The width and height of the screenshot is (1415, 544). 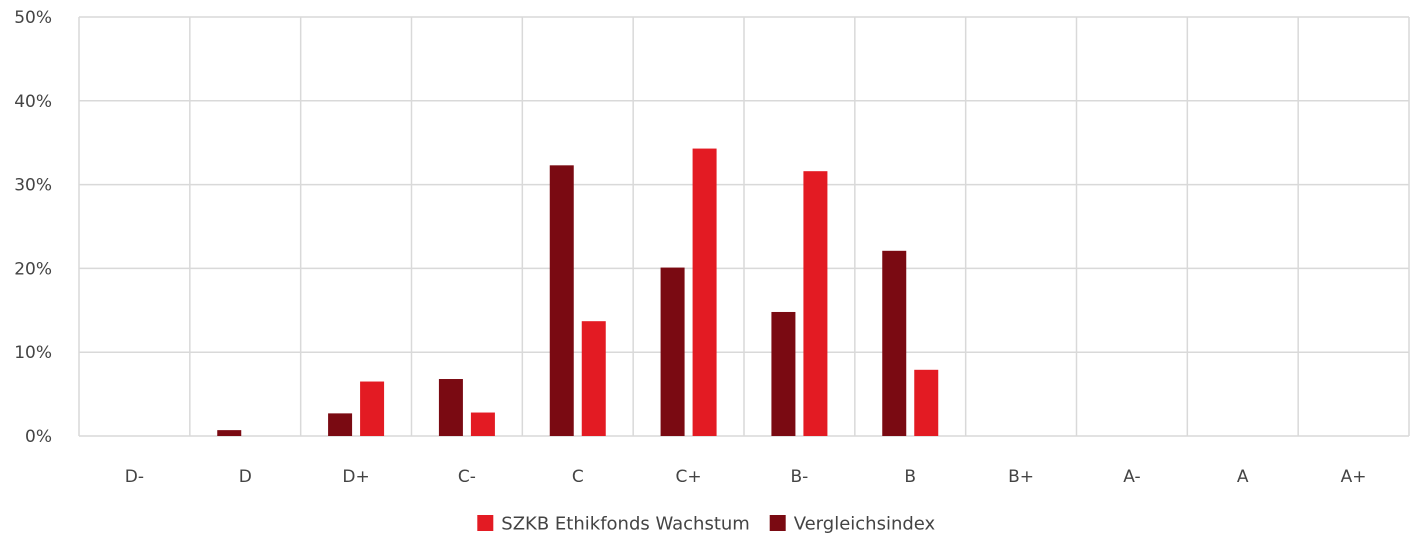 I want to click on x-tick-label: B+, so click(x=1021, y=477).